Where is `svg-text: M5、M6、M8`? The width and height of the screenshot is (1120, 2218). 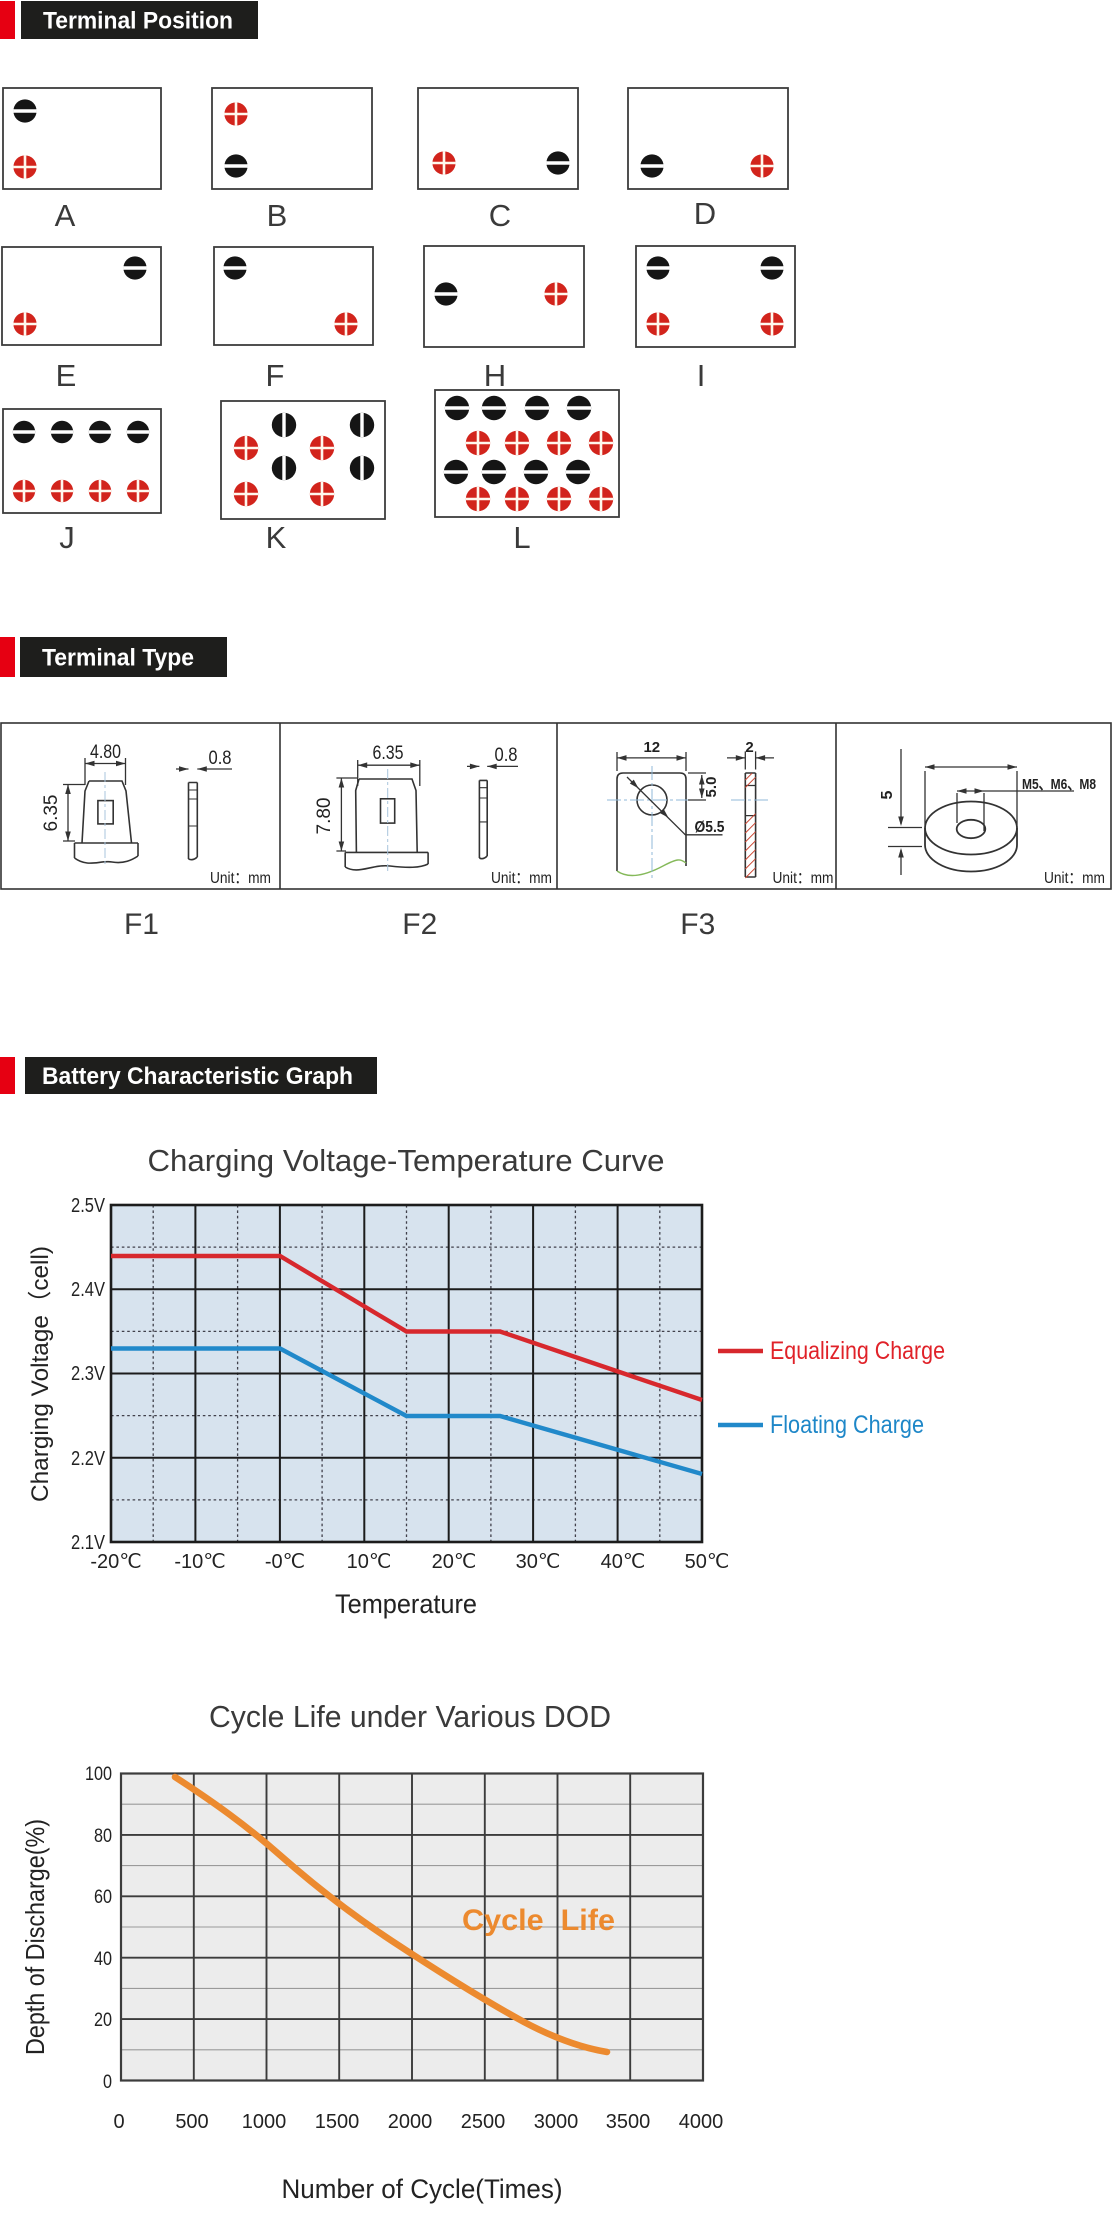
svg-text: M5、M6、M8 is located at coordinates (1059, 784).